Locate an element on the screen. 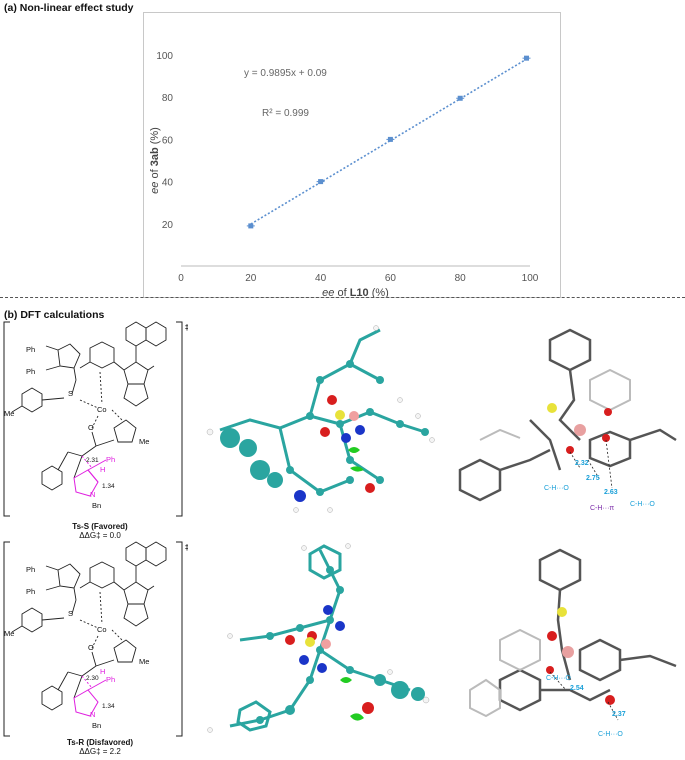 Image resolution: width=685 pixels, height=760 pixels. ts-s-caption: Ts-S (Favored) ΔΔG‡ = 0.0 is located at coordinates (100, 531).